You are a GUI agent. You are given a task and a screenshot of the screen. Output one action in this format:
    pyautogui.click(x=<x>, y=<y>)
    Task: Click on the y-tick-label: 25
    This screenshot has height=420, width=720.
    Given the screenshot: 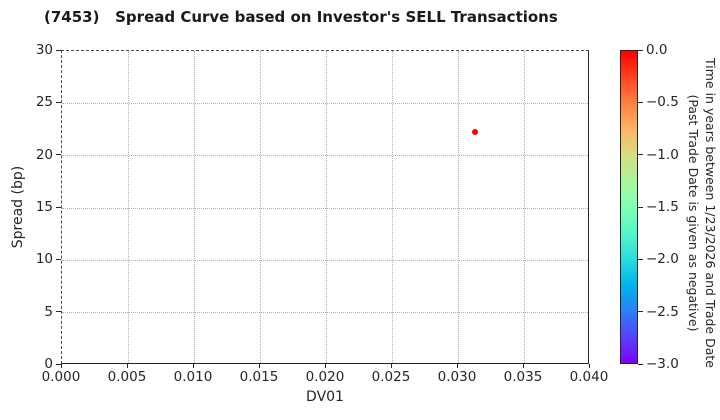 What is the action you would take?
    pyautogui.click(x=44, y=102)
    